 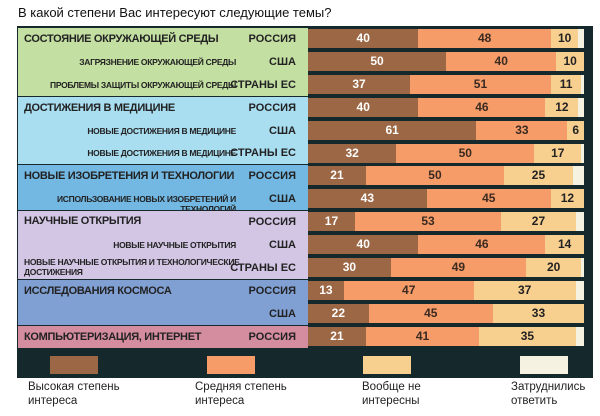 I want to click on bar-medium-interest: 47, so click(x=408, y=290).